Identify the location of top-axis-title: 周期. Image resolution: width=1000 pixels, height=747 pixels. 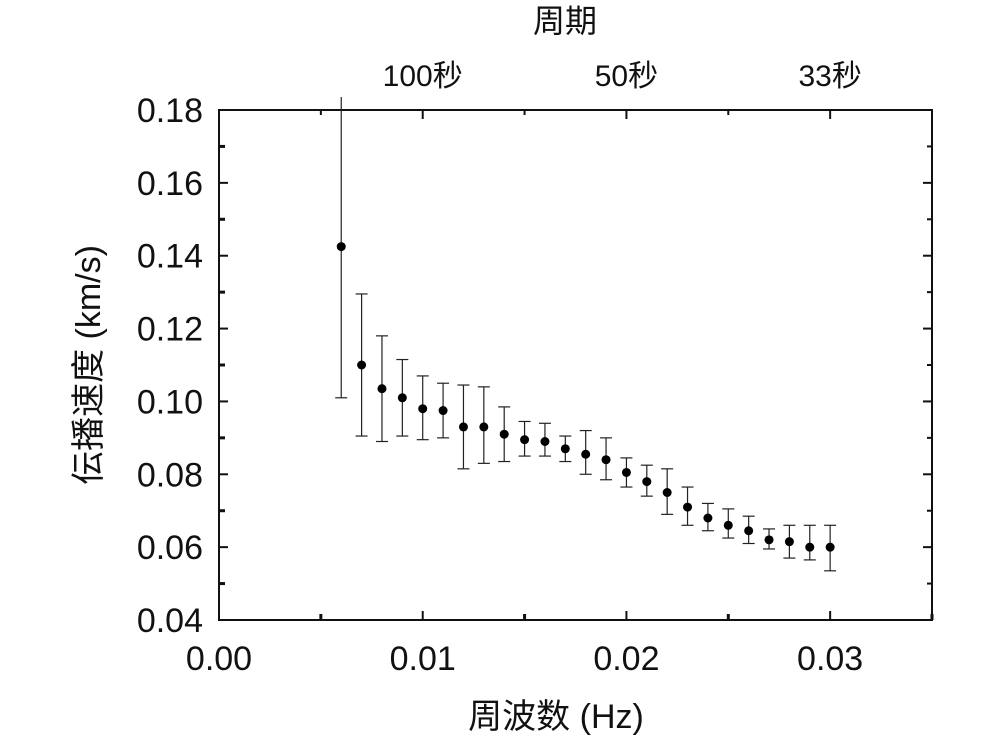
(565, 21).